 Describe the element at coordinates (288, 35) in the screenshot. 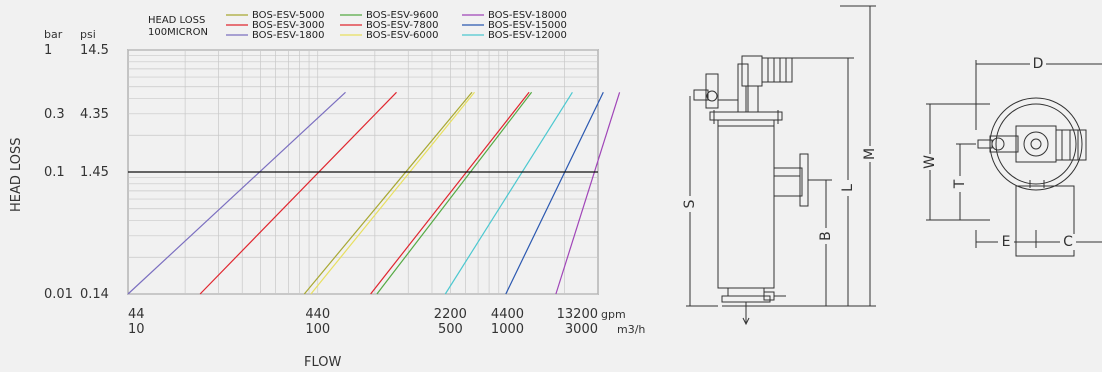

I see `legend-label-bos-esv-1800: BOS-ESV-1800` at that location.